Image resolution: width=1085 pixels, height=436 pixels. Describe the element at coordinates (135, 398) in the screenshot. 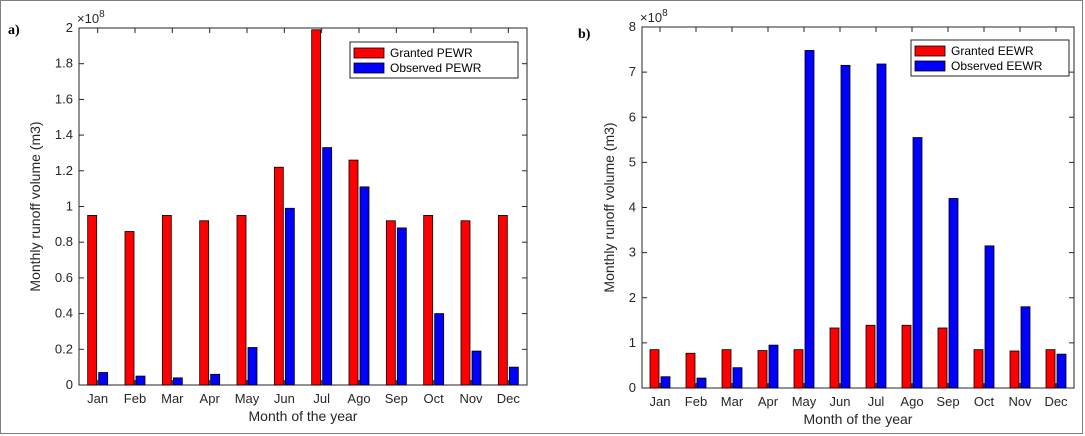

I see `x-tick-label: Feb` at that location.